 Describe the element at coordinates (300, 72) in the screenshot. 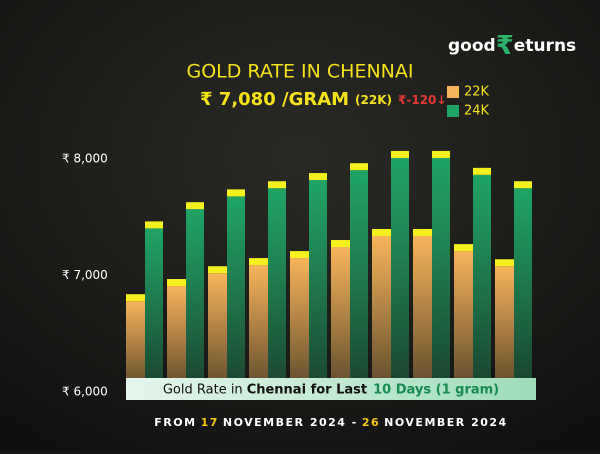

I see `chart-title: GOLD RATE IN CHENNAI` at that location.